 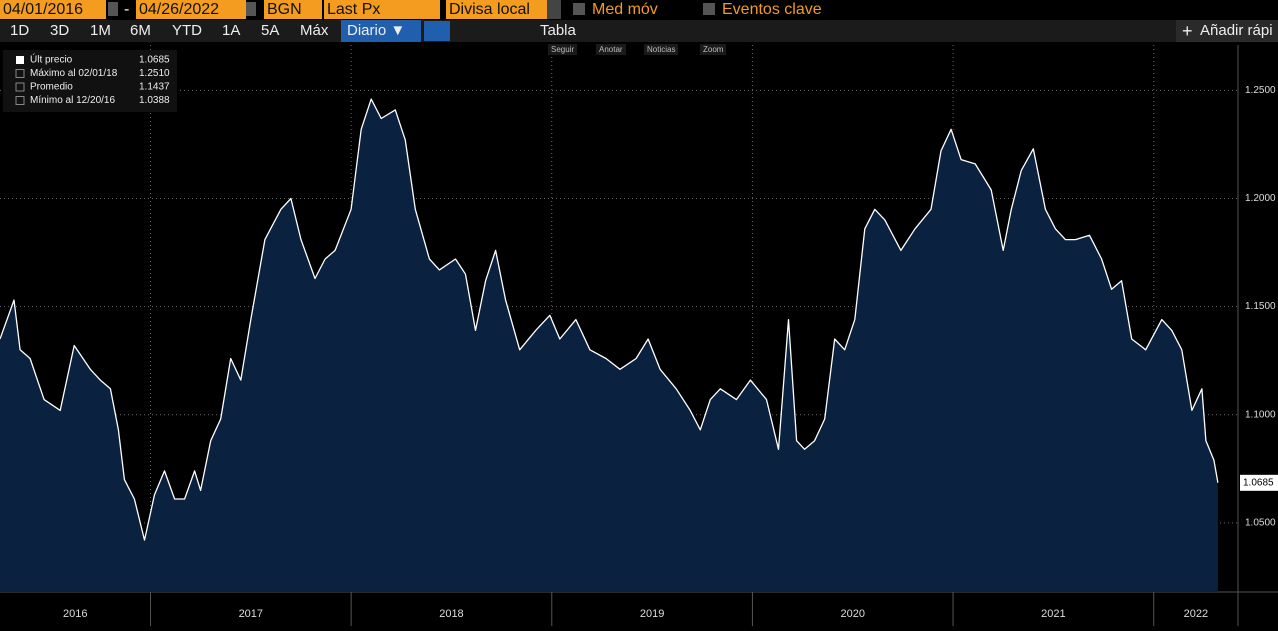 What do you see at coordinates (1196, 614) in the screenshot?
I see `x-tick-label: 2022` at bounding box center [1196, 614].